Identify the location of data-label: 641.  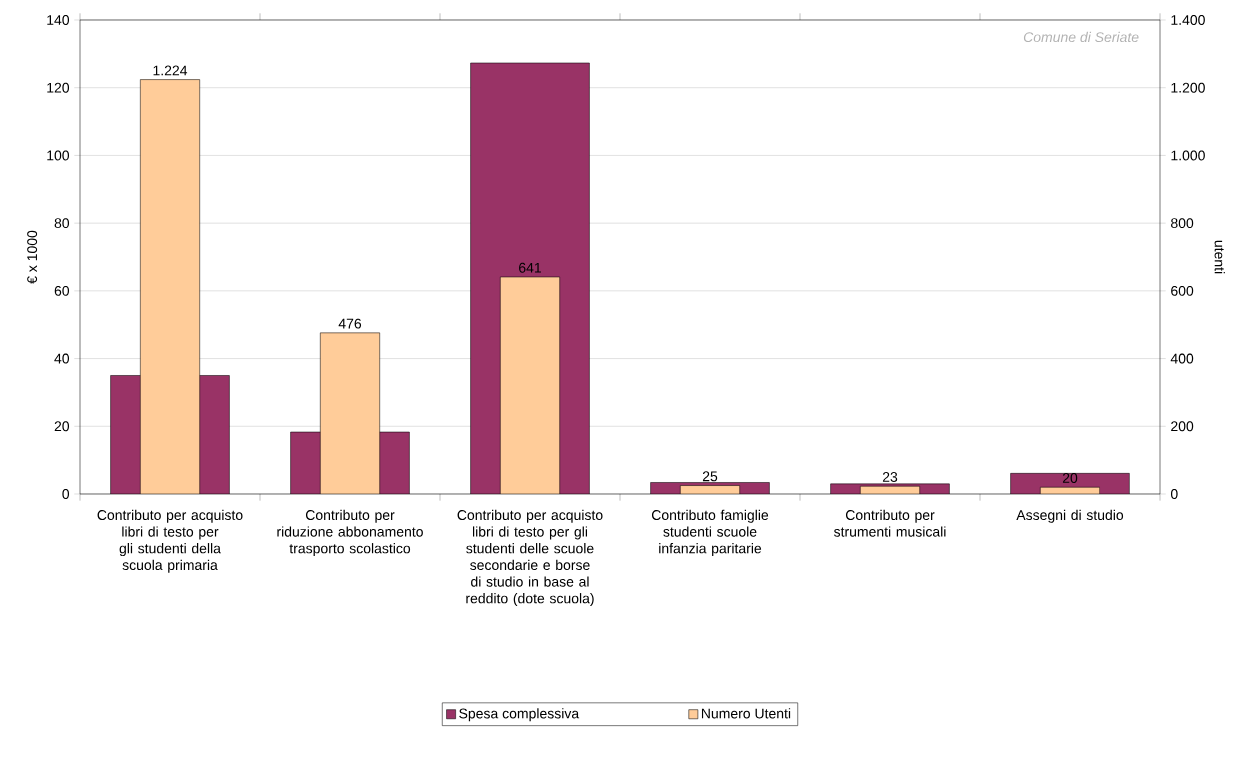
(530, 267).